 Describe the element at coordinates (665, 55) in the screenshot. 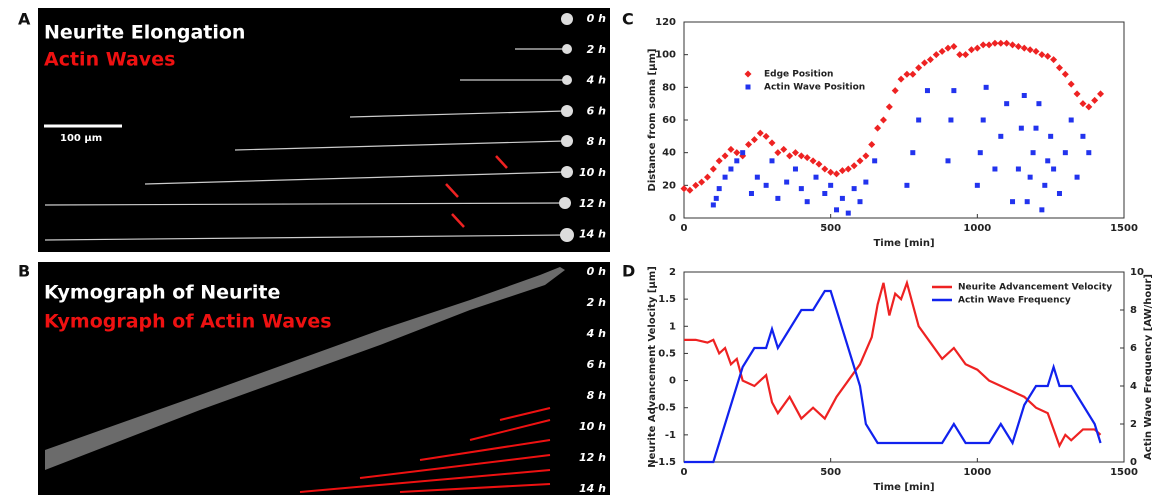

I see `y-tick-label: 100` at that location.